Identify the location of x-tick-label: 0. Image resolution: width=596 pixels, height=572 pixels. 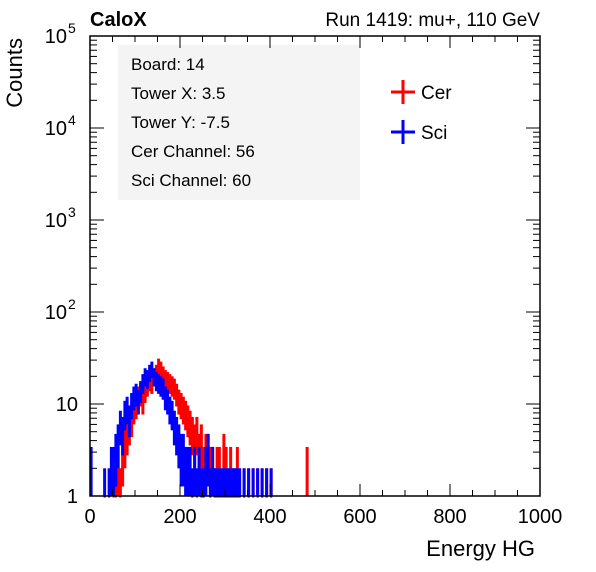
(89, 517).